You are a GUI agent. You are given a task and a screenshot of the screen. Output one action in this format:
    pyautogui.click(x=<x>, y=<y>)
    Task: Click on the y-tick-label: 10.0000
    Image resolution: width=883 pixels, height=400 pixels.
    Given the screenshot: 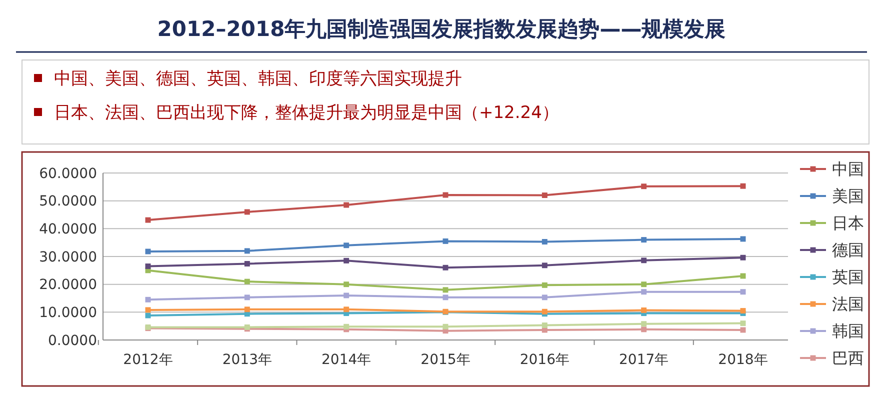 What is the action you would take?
    pyautogui.click(x=68, y=313)
    